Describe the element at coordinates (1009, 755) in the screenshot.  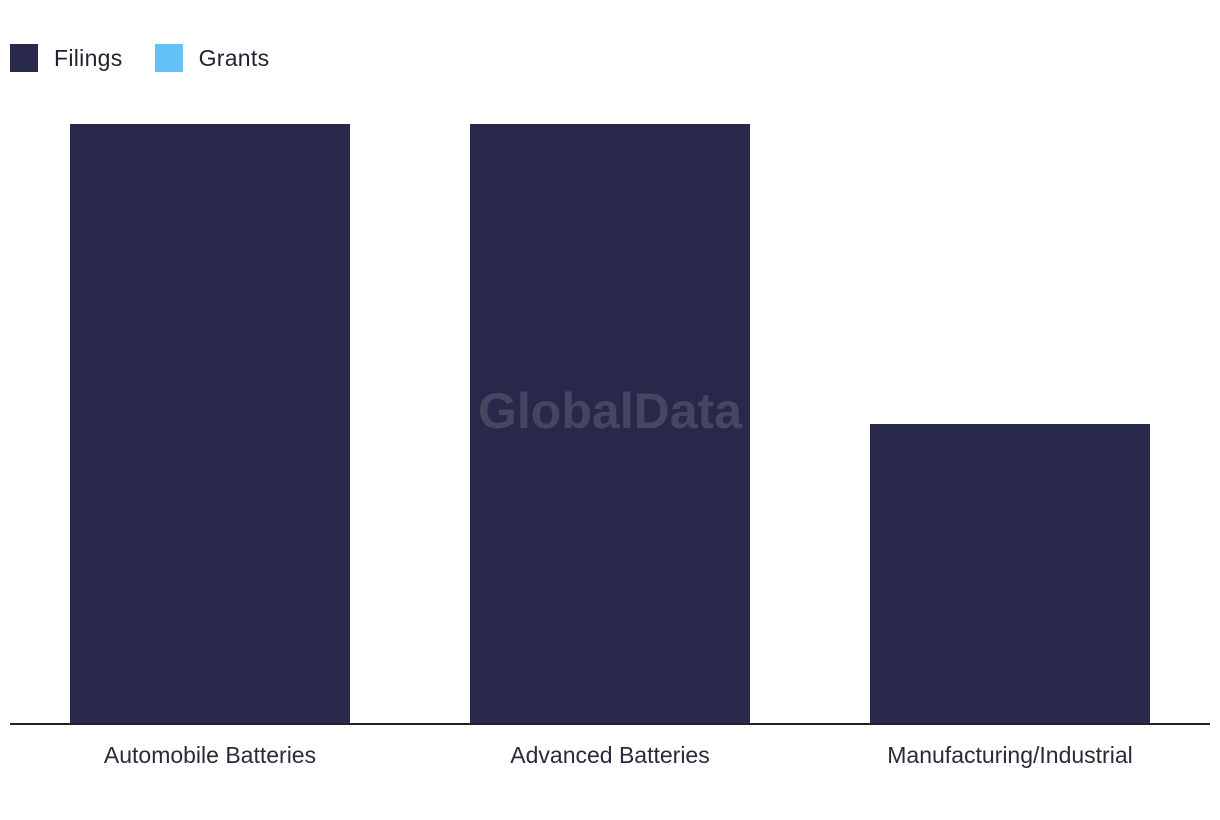
I see `x-tick-label-2: Manufacturing/Industrial` at that location.